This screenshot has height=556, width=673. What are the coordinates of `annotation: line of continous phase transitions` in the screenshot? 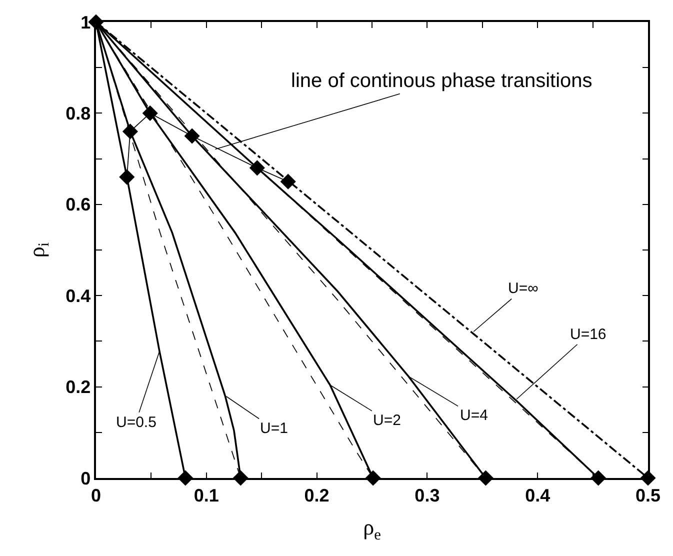 It's located at (441, 81).